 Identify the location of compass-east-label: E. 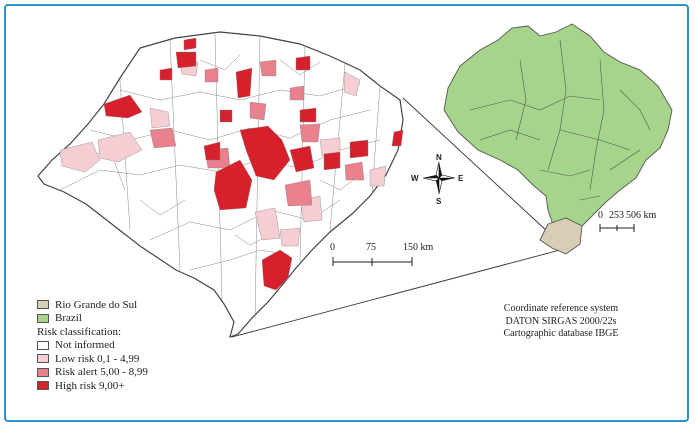
(461, 178).